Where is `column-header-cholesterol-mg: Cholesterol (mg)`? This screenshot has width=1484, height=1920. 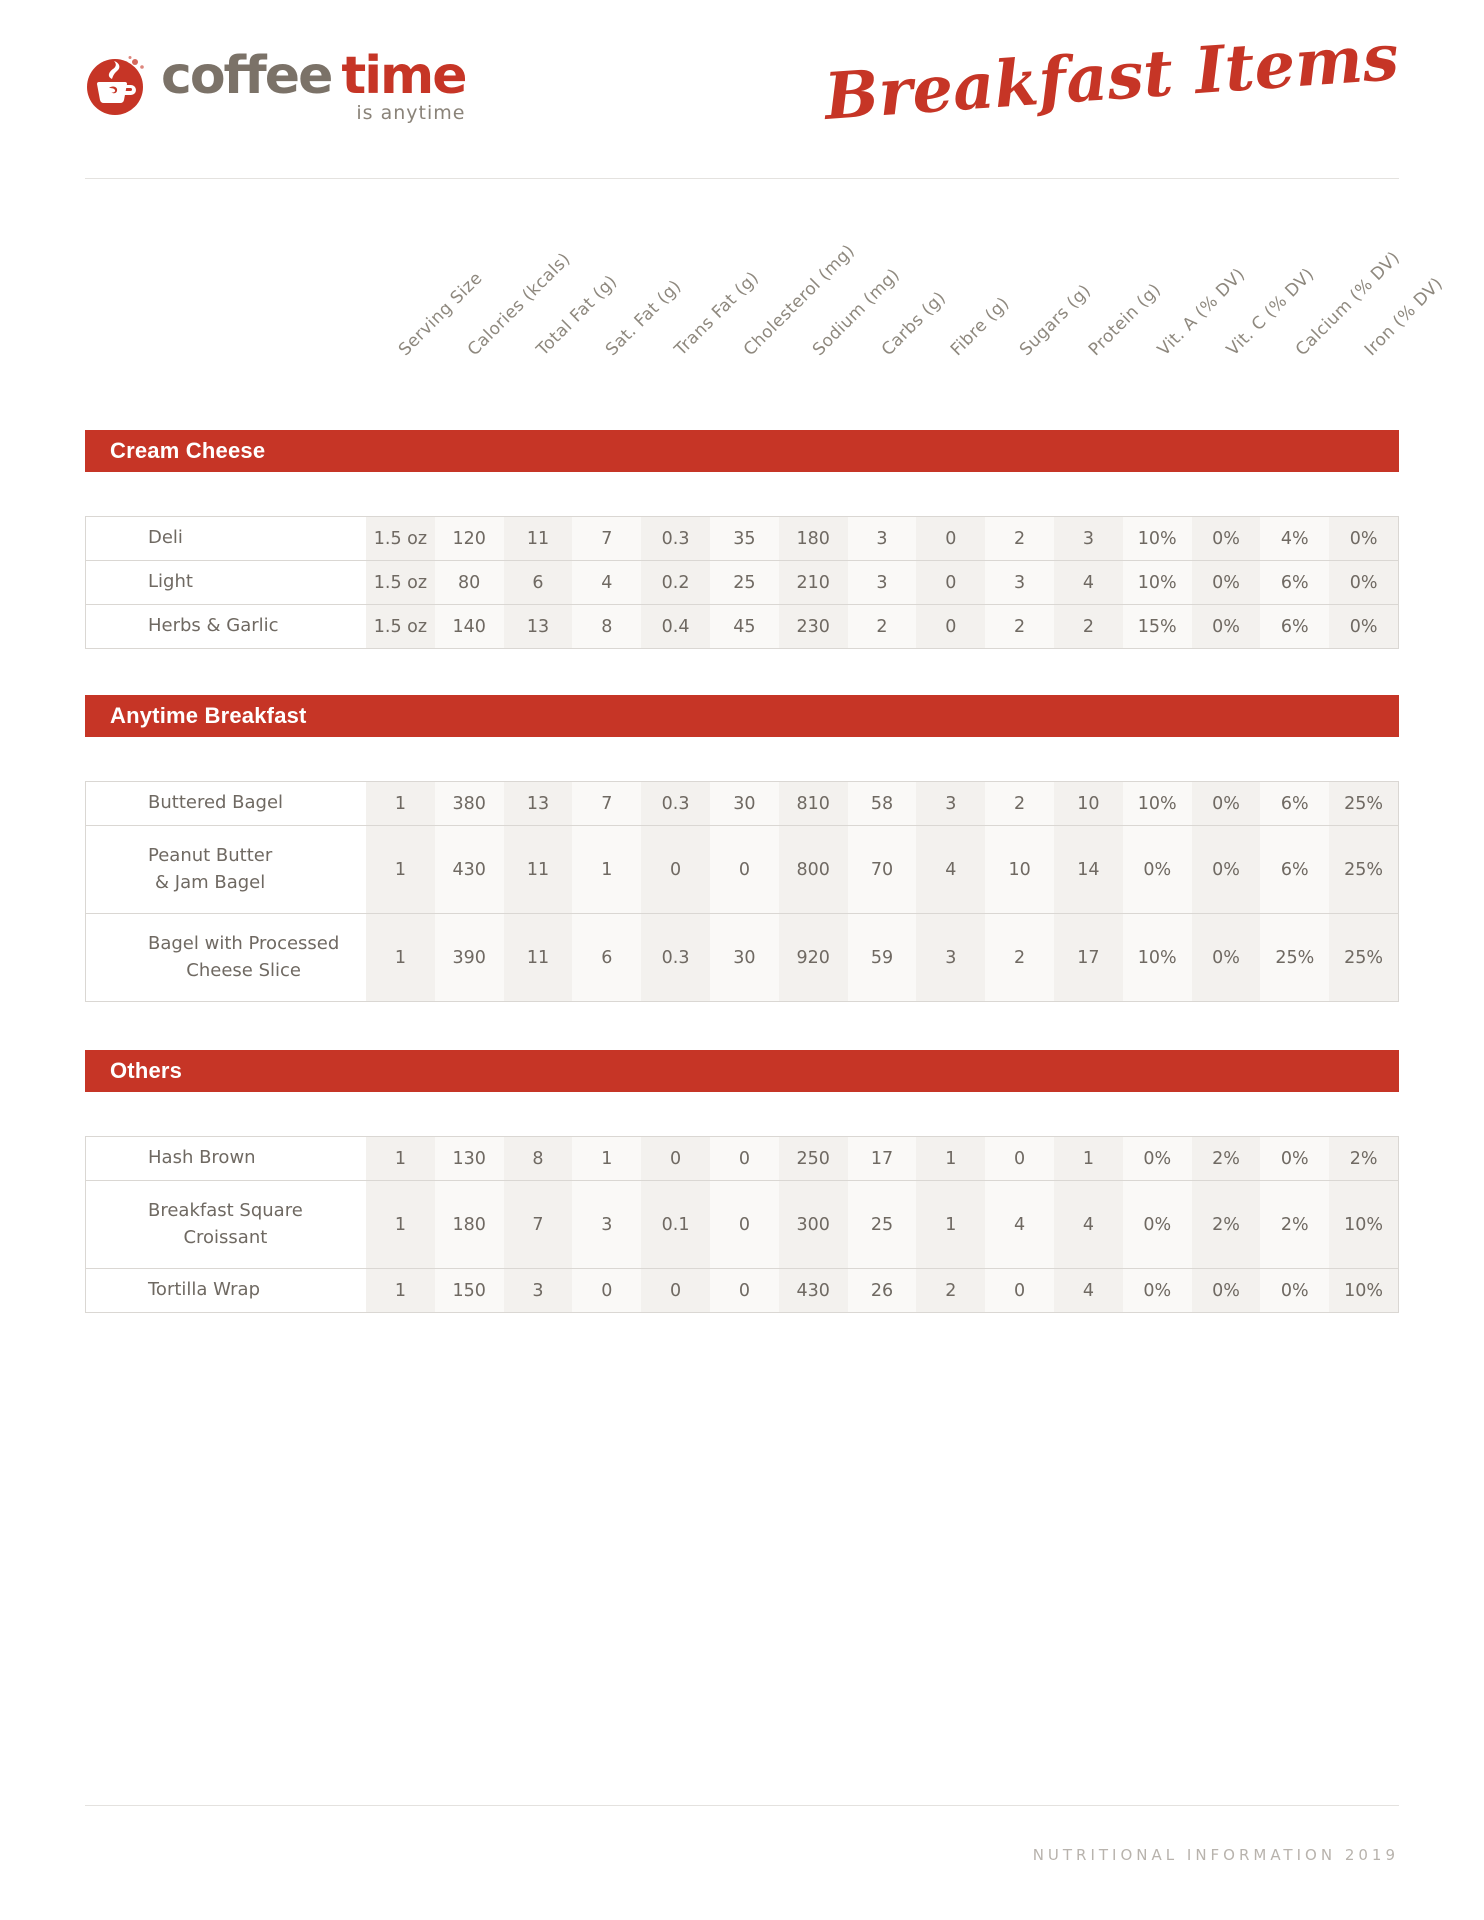 column-header-cholesterol-mg: Cholesterol (mg) is located at coordinates (799, 300).